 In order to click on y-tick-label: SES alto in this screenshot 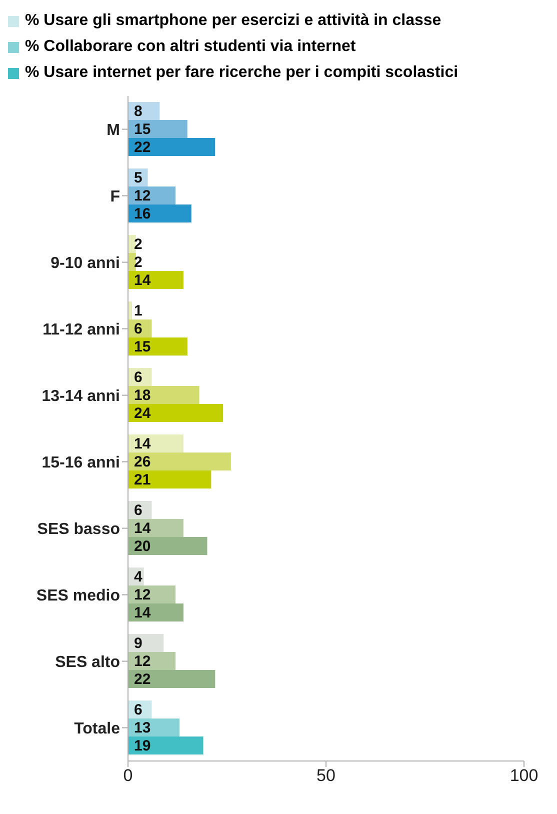, I will do `click(87, 662)`.